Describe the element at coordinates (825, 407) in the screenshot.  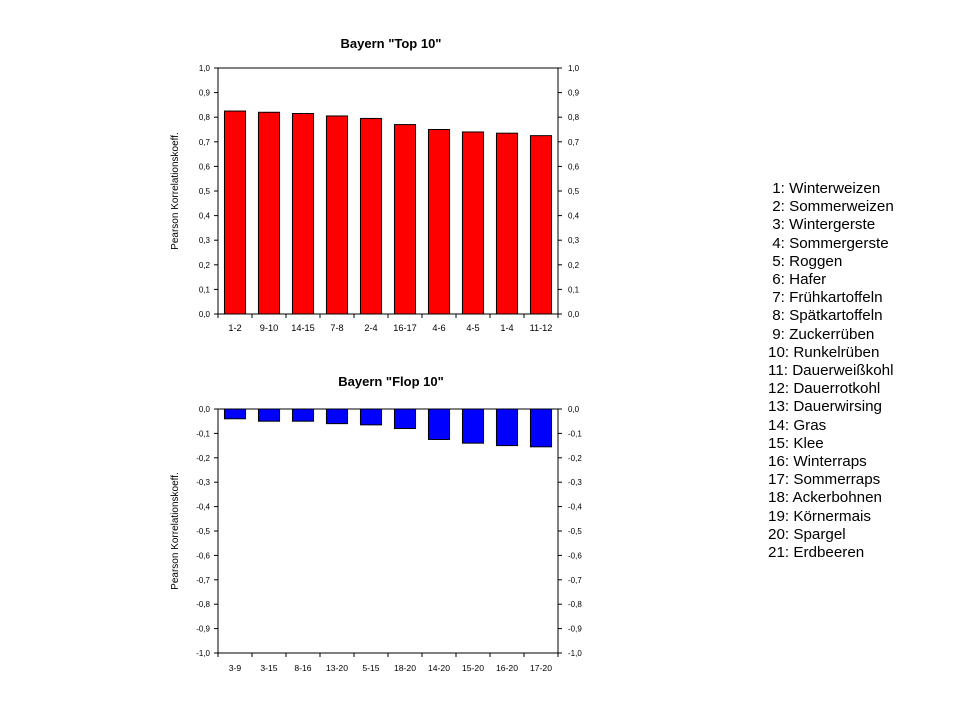
I see `legend-item: 13: Dauerwirsing` at that location.